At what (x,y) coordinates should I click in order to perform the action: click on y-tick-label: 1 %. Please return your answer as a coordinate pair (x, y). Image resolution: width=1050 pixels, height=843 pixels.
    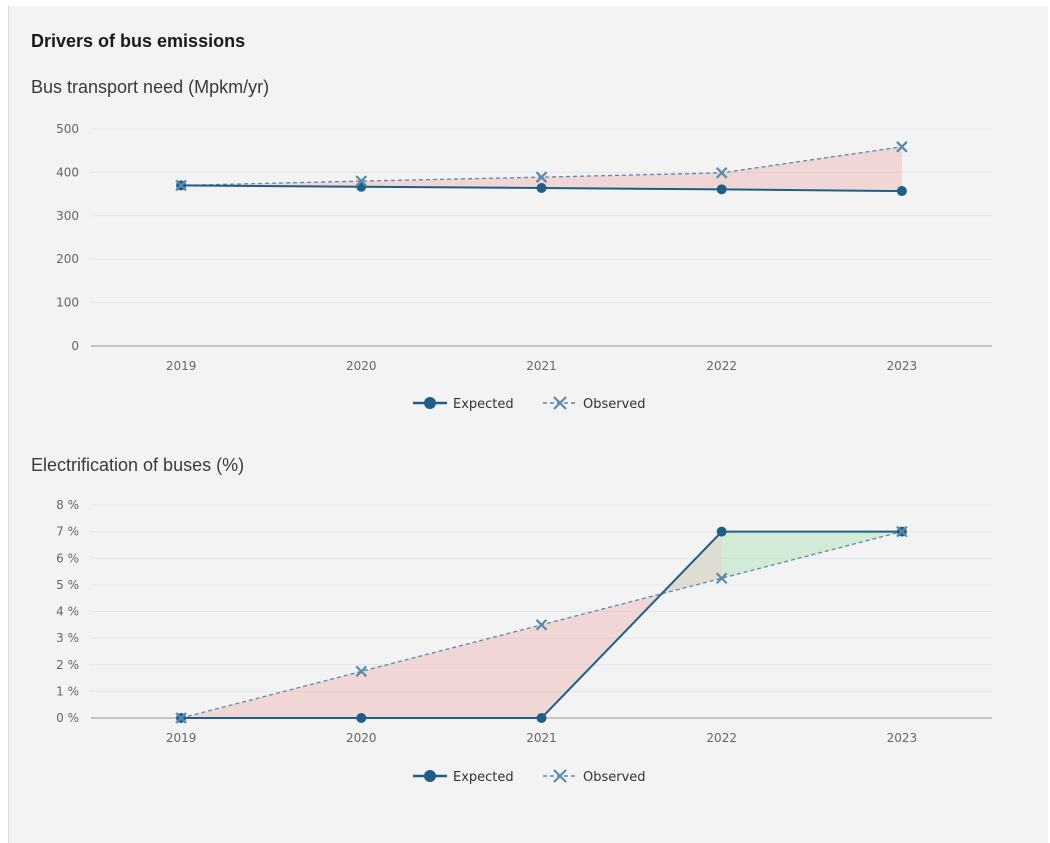
    Looking at the image, I should click on (67, 691).